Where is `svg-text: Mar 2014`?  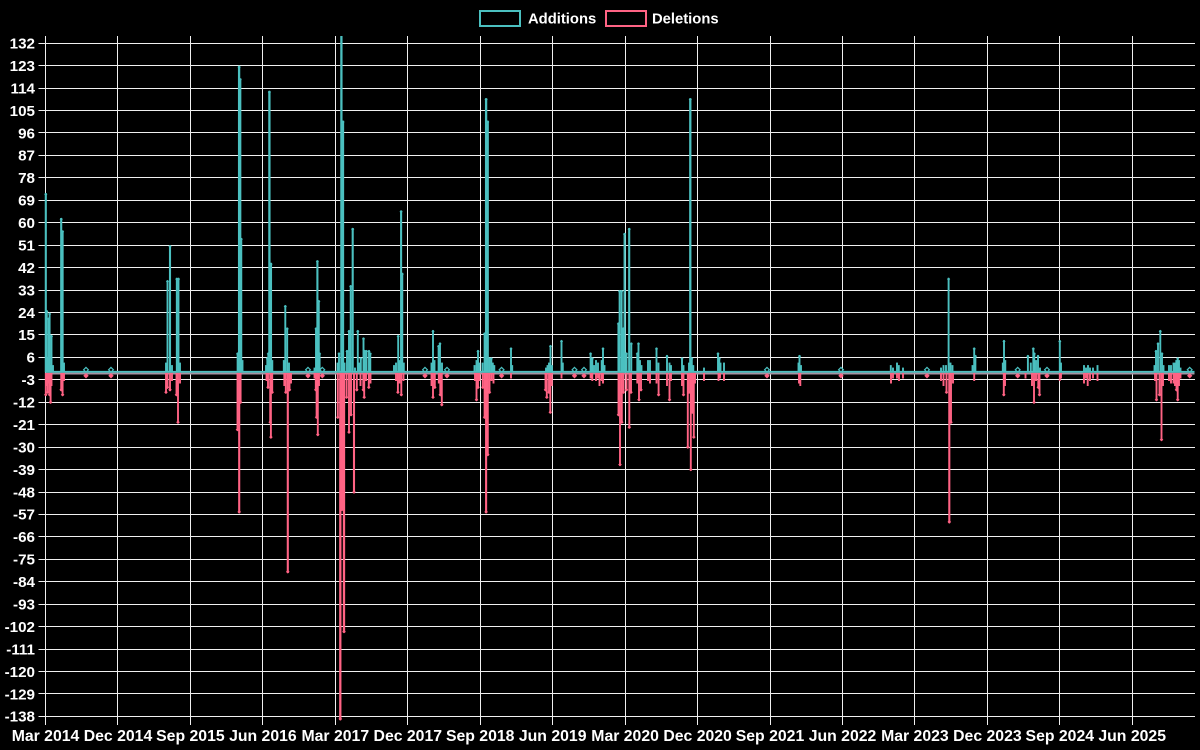 svg-text: Mar 2014 is located at coordinates (46, 736).